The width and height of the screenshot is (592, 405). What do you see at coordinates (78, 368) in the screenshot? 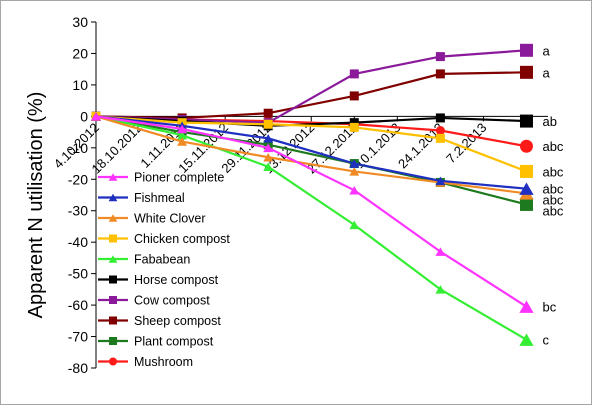
I see `y-tick-label: -80` at bounding box center [78, 368].